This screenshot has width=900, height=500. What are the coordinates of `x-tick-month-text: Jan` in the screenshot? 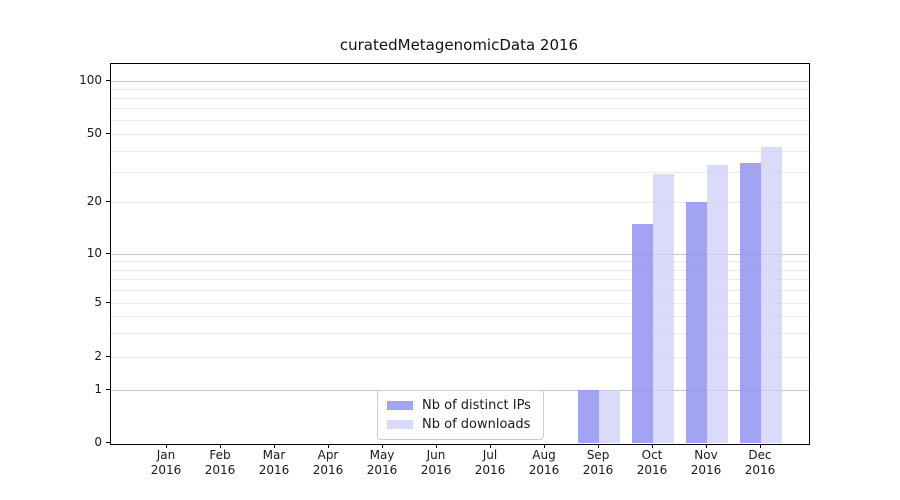 It's located at (166, 455).